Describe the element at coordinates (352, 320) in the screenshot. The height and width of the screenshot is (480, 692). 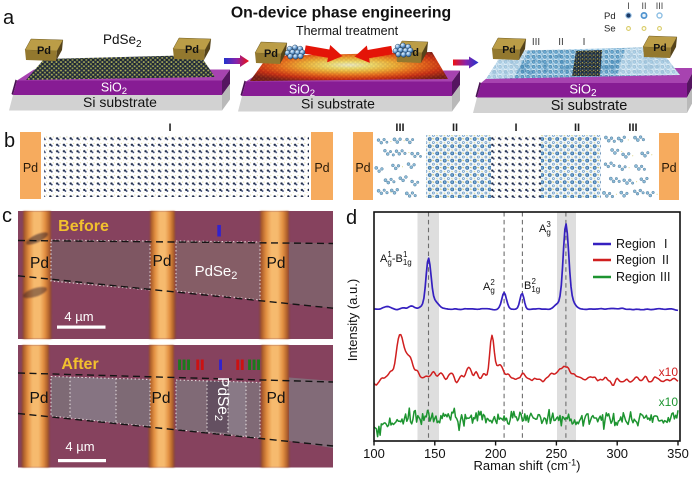
I see `svg-text: Intensity (a.u.)` at that location.